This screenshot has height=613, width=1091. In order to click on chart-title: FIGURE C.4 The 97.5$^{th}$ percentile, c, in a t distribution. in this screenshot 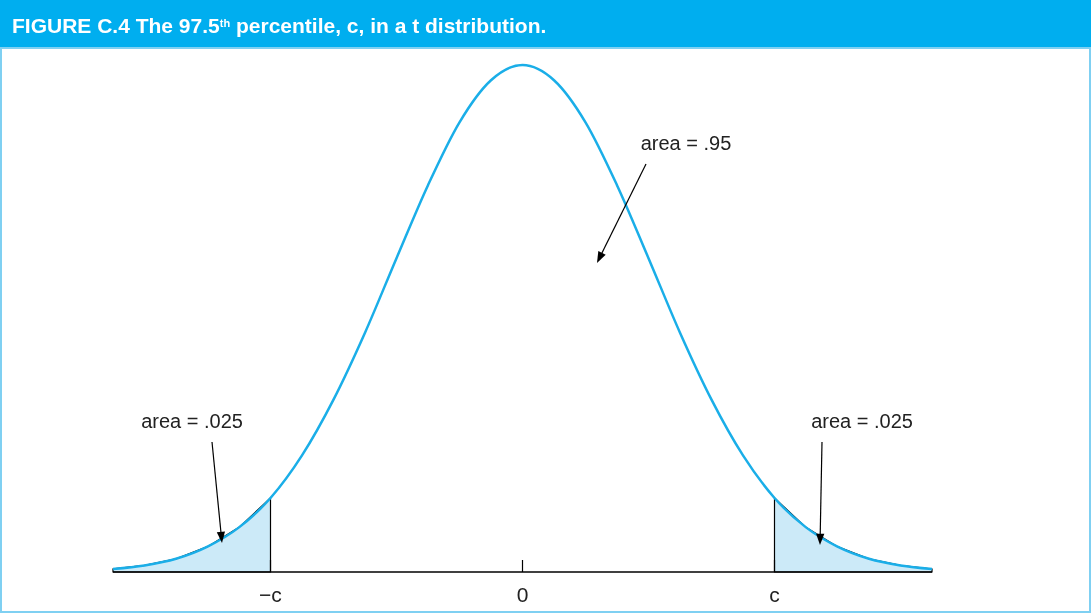, I will do `click(279, 25)`.